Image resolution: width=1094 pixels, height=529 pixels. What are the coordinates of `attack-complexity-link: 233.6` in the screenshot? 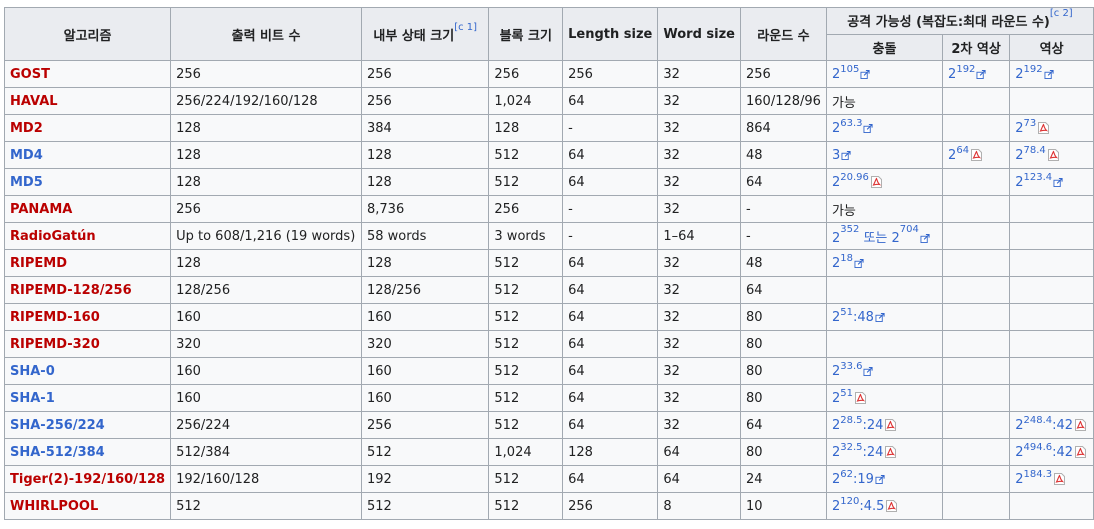 It's located at (853, 370).